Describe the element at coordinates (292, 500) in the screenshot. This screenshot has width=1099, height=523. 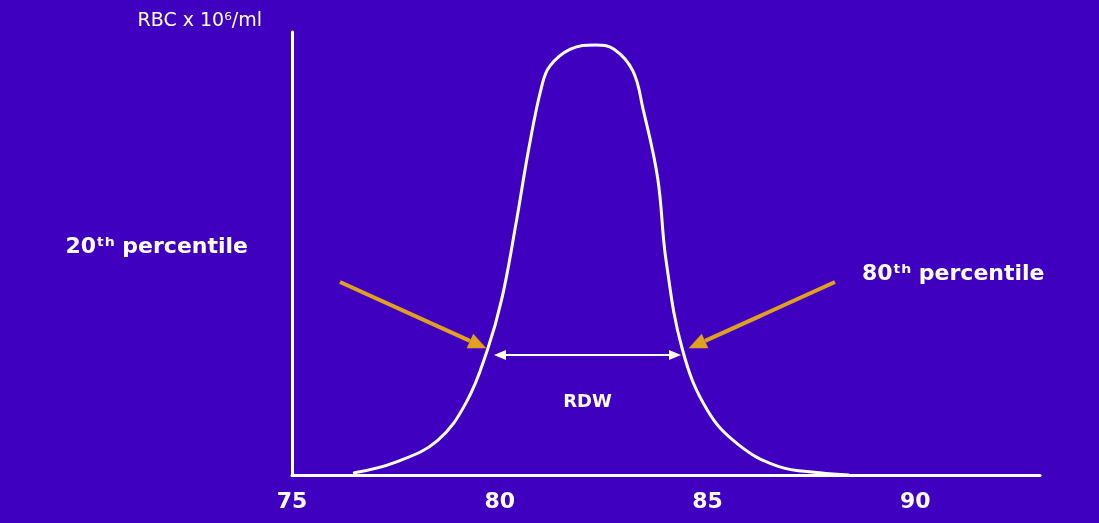
I see `x-tick-label: 75` at that location.